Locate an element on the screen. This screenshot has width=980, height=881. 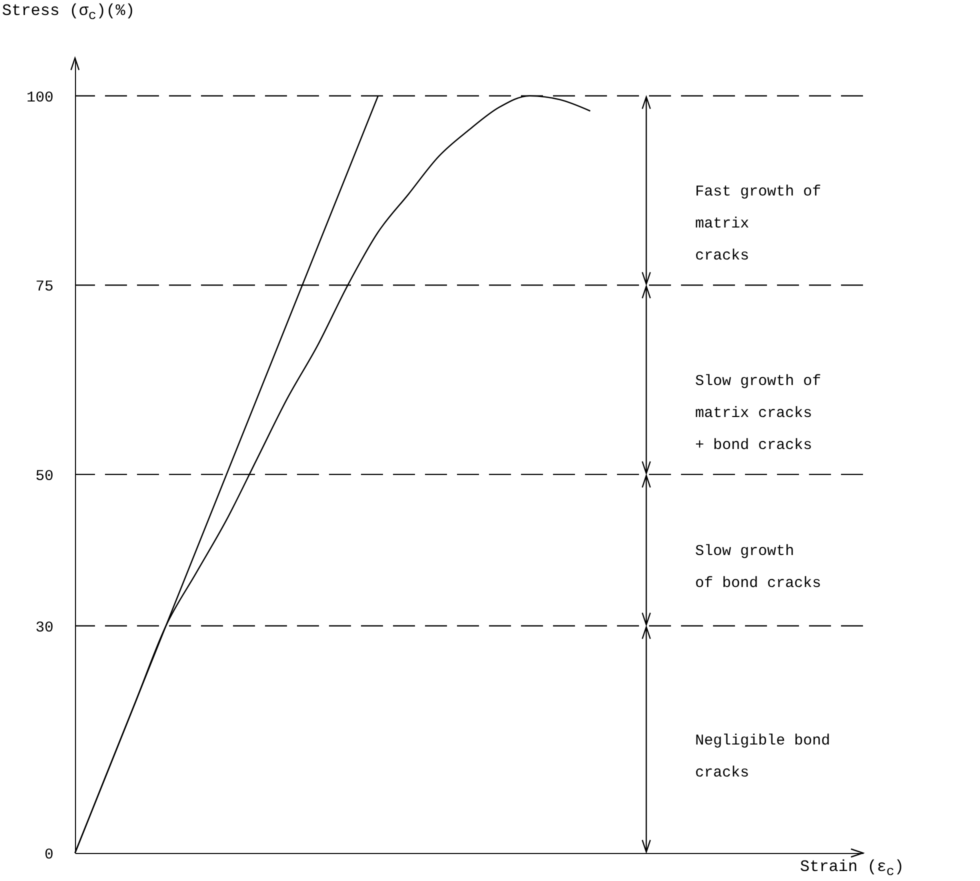
x-axis-title: Strain (ε$_{c}$) is located at coordinates (852, 869).